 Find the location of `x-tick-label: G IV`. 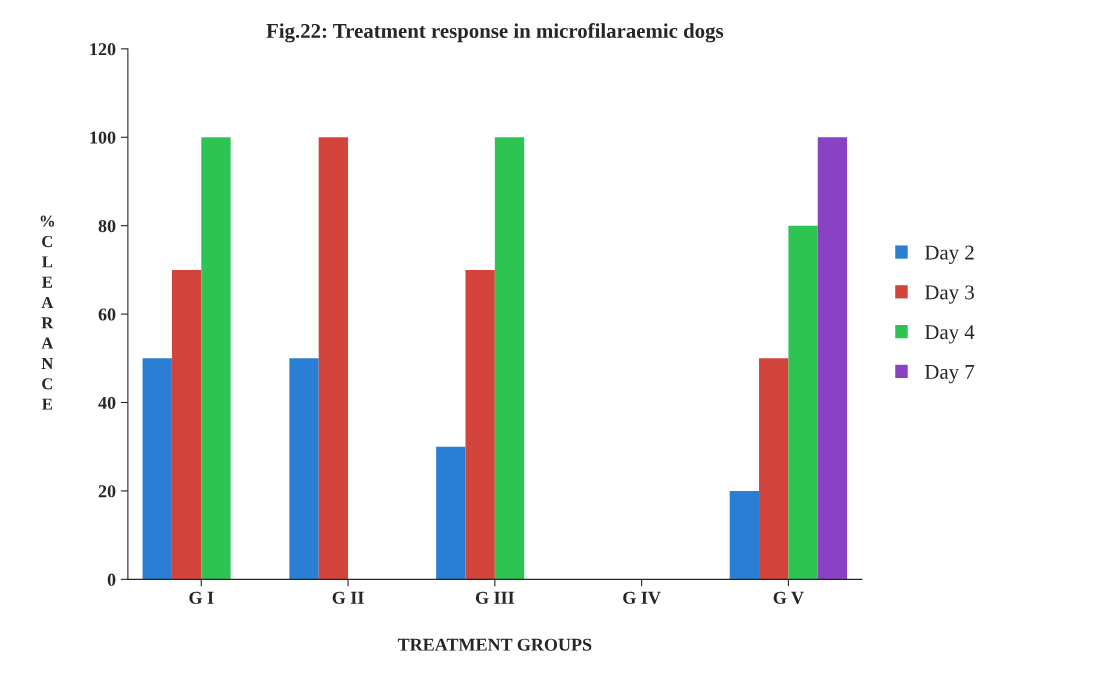

x-tick-label: G IV is located at coordinates (642, 597).